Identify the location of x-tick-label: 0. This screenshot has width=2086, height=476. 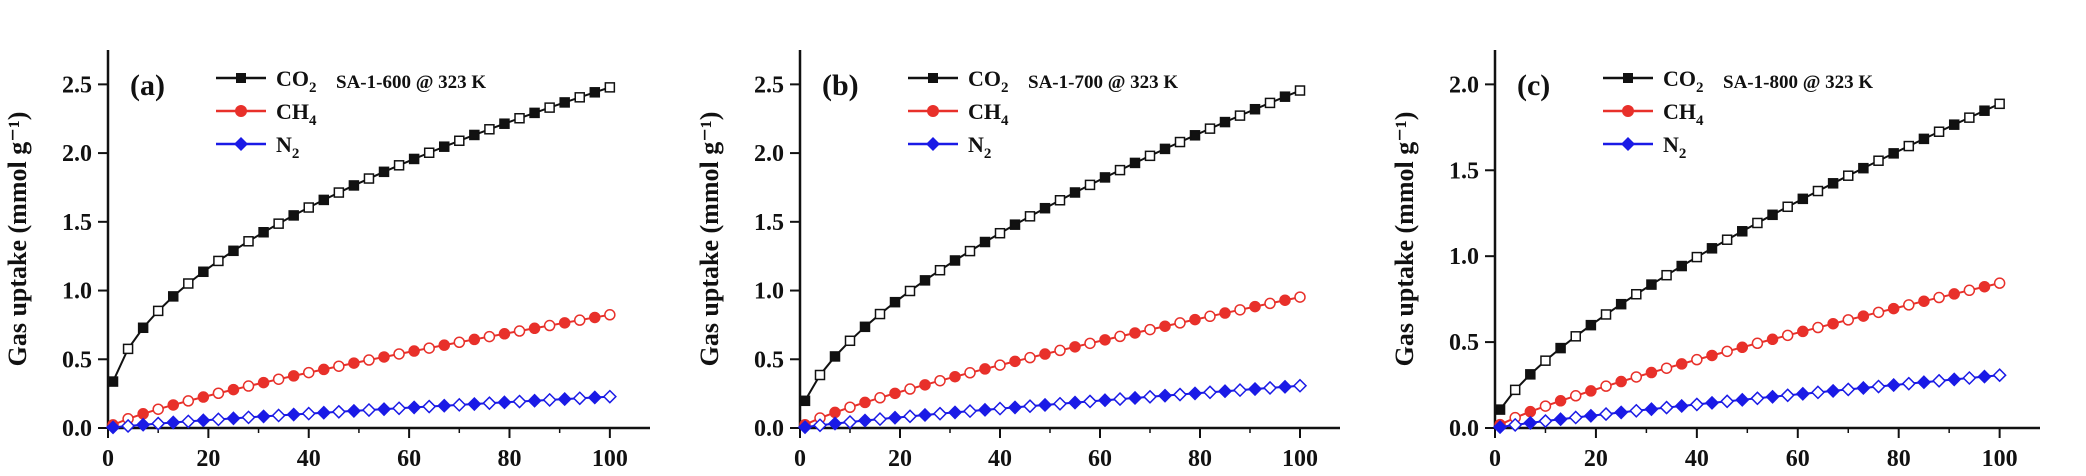
(1495, 459).